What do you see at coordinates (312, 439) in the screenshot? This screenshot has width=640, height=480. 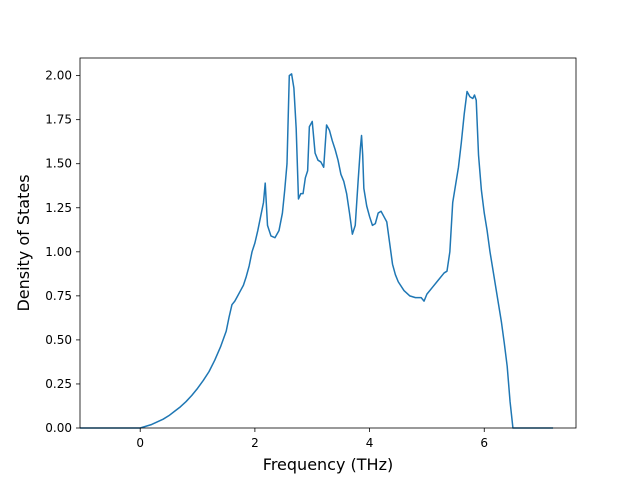 I see `x-axis-ticks: 0 2 4 6` at bounding box center [312, 439].